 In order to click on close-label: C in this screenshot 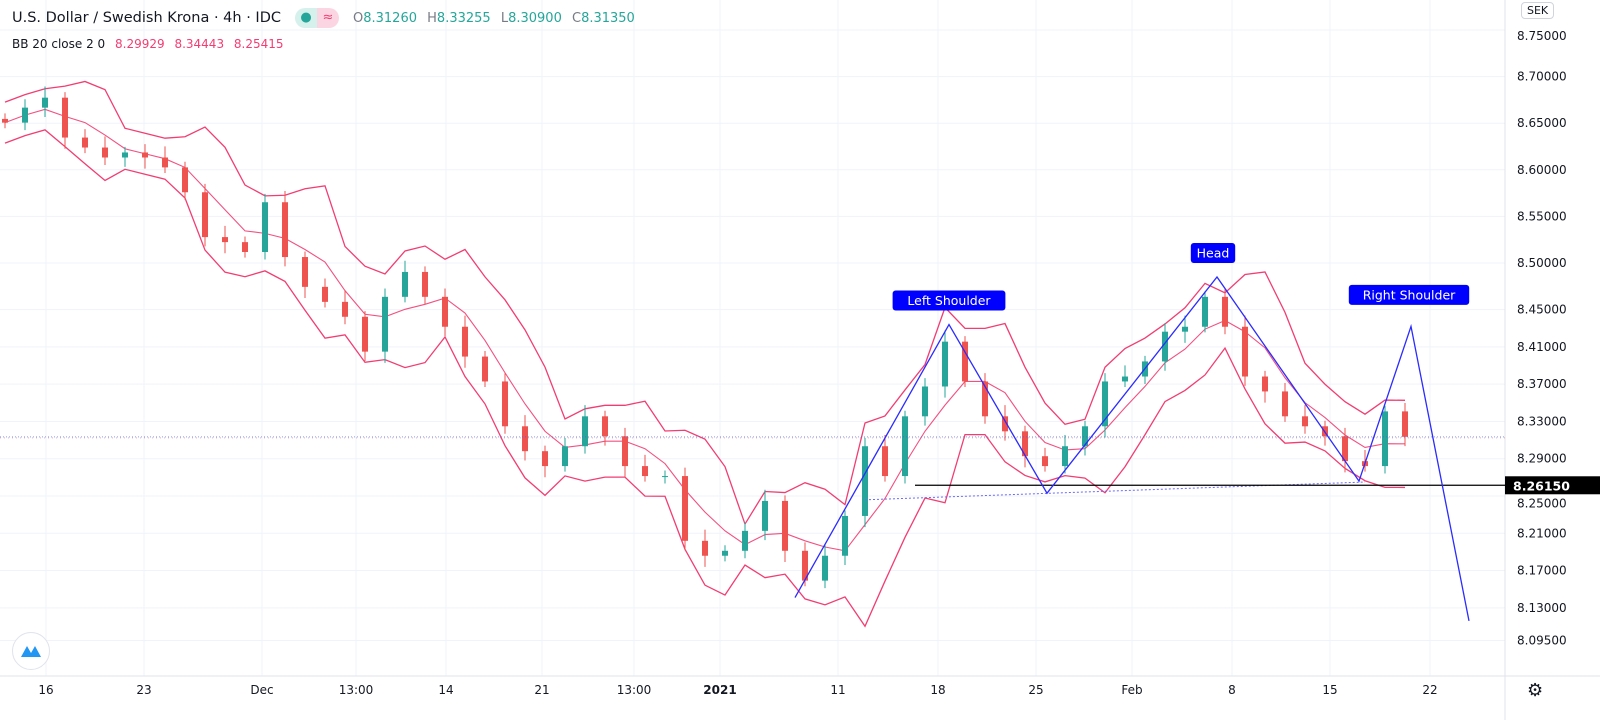, I will do `click(576, 18)`.